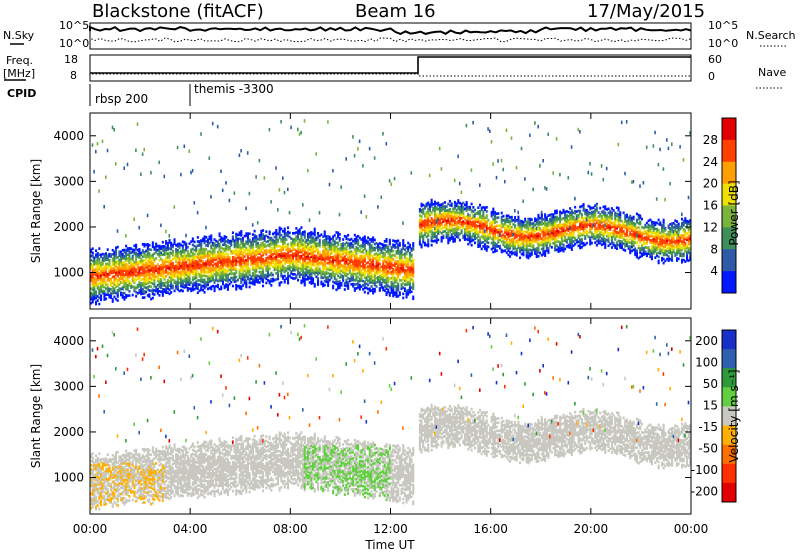  I want to click on freq-unit-label: [MHz], so click(19, 73).